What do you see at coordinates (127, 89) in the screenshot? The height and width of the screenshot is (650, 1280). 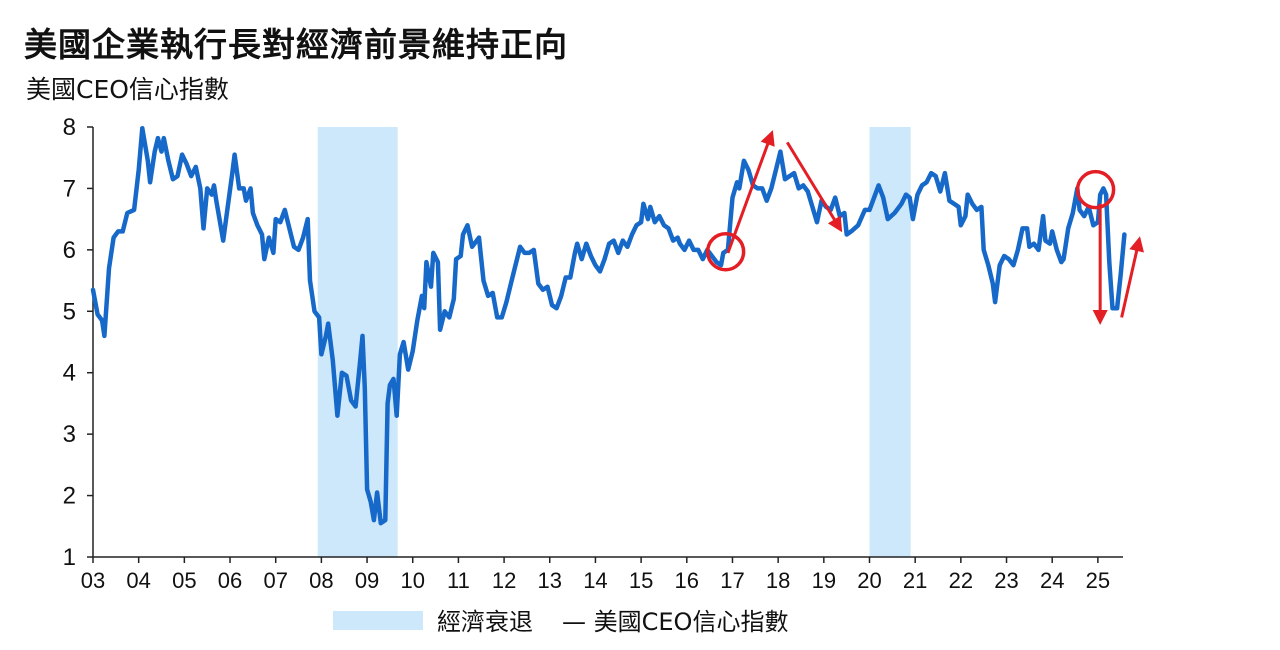 I see `chart-subtitle: 美國CEO信心指數` at bounding box center [127, 89].